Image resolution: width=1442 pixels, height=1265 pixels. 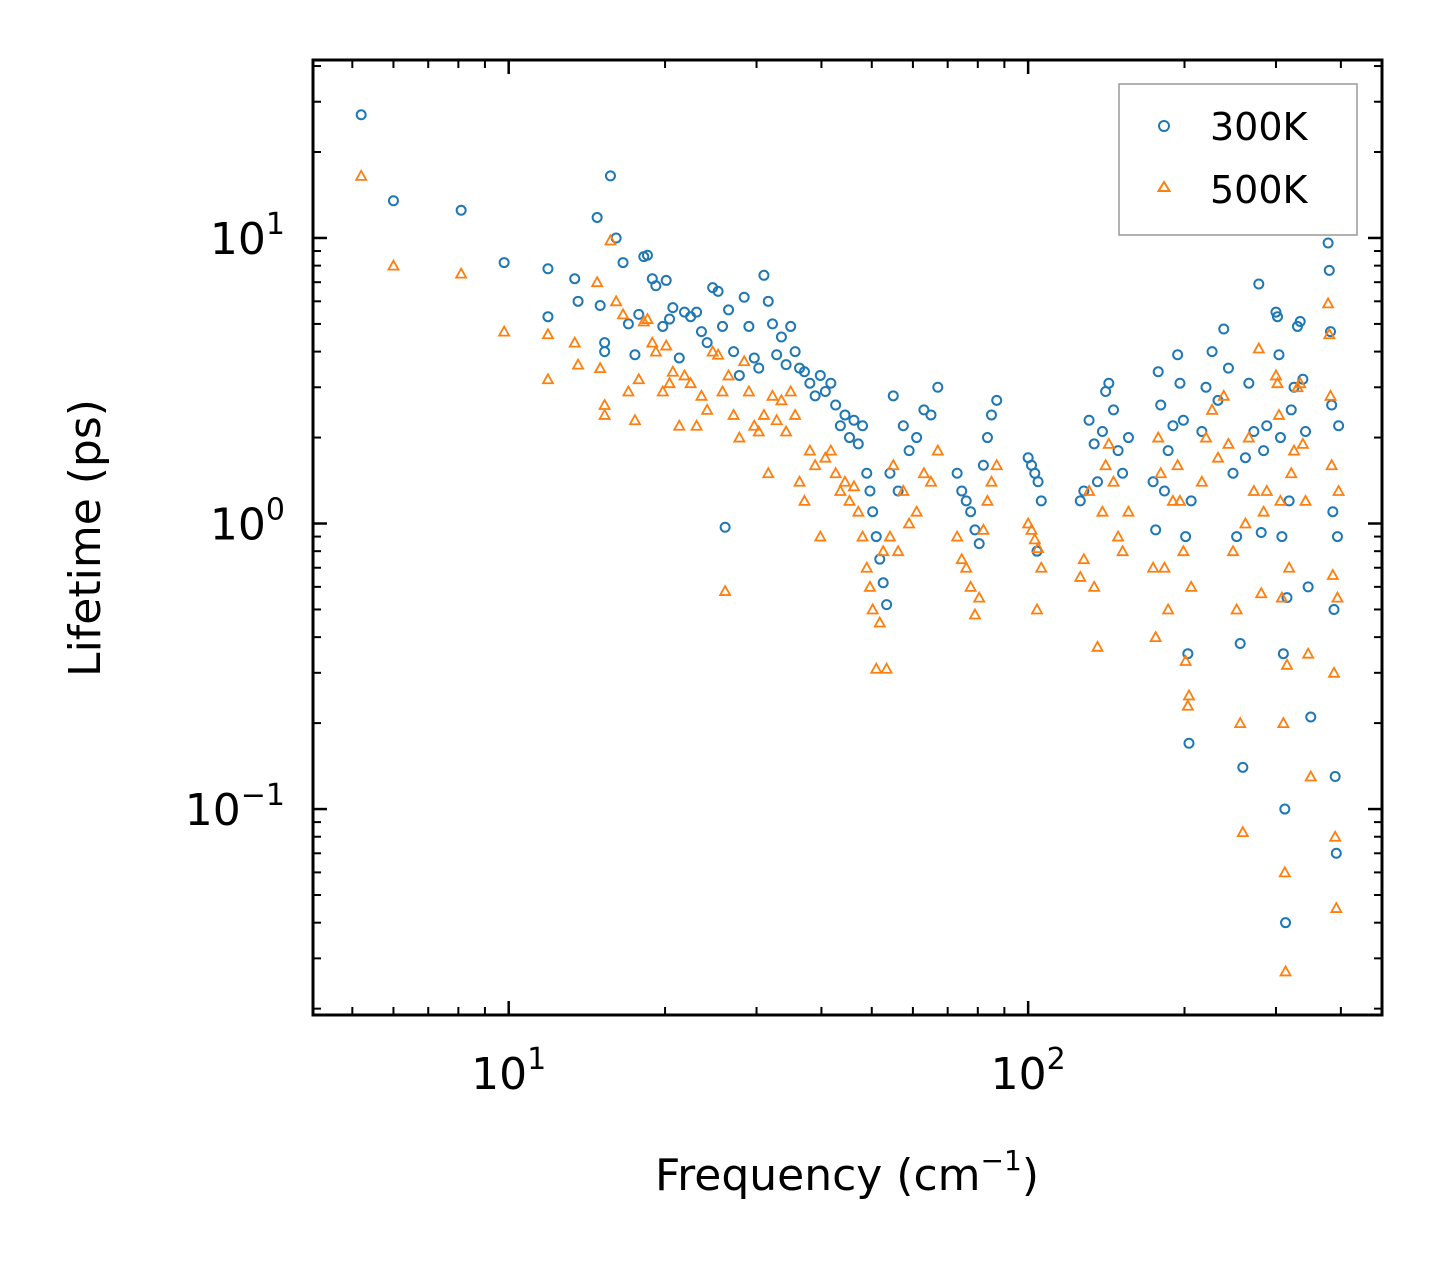 What do you see at coordinates (1164, 186) in the screenshot?
I see `legend-marker-500K` at bounding box center [1164, 186].